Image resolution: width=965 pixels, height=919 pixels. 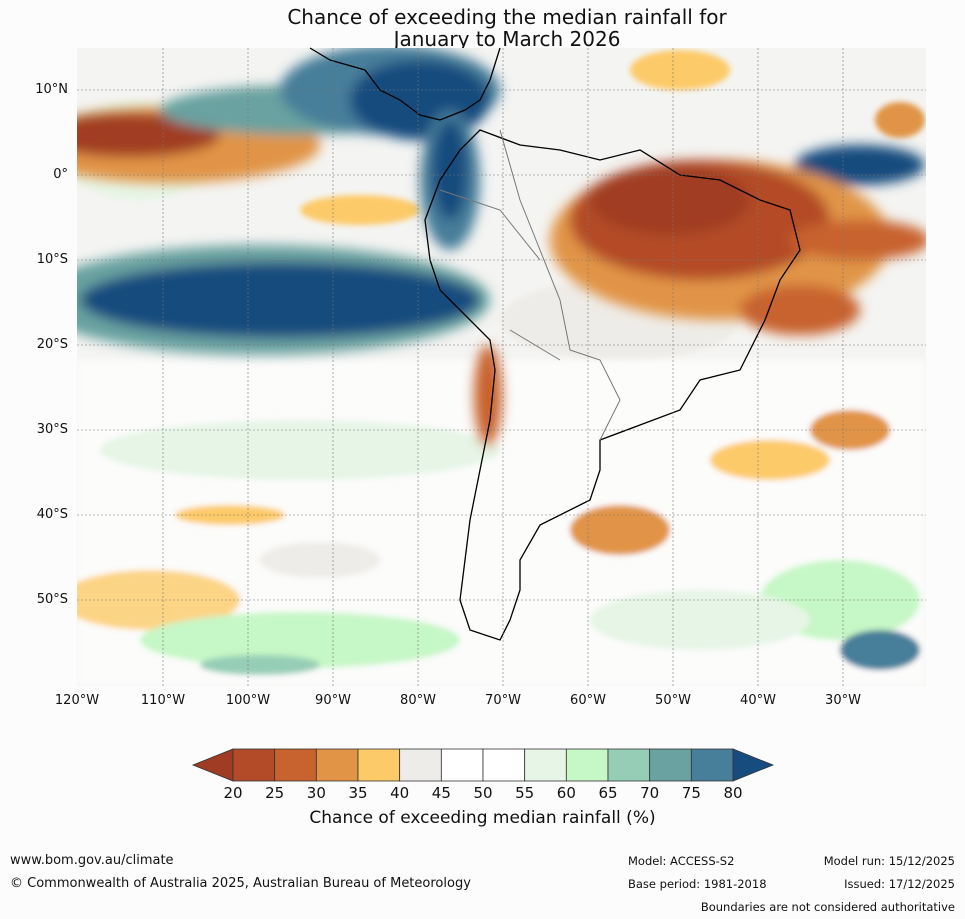 I want to click on colorbar-tick-label: 80, so click(x=733, y=793).